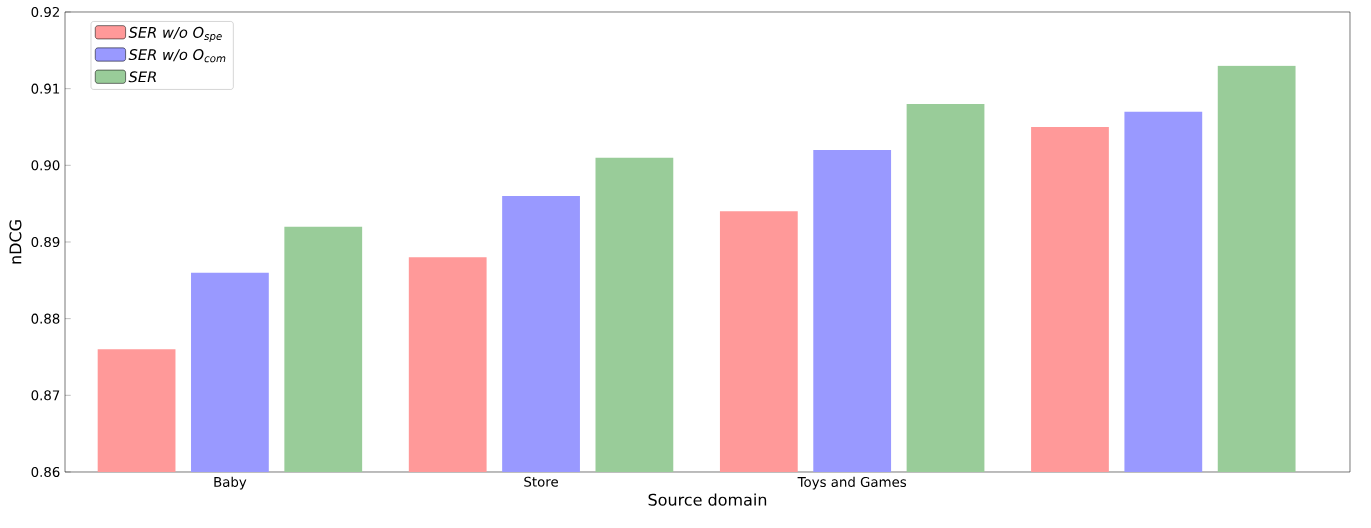 The image size is (1371, 528). What do you see at coordinates (852, 483) in the screenshot?
I see `x-tick-label: Toys and Games` at bounding box center [852, 483].